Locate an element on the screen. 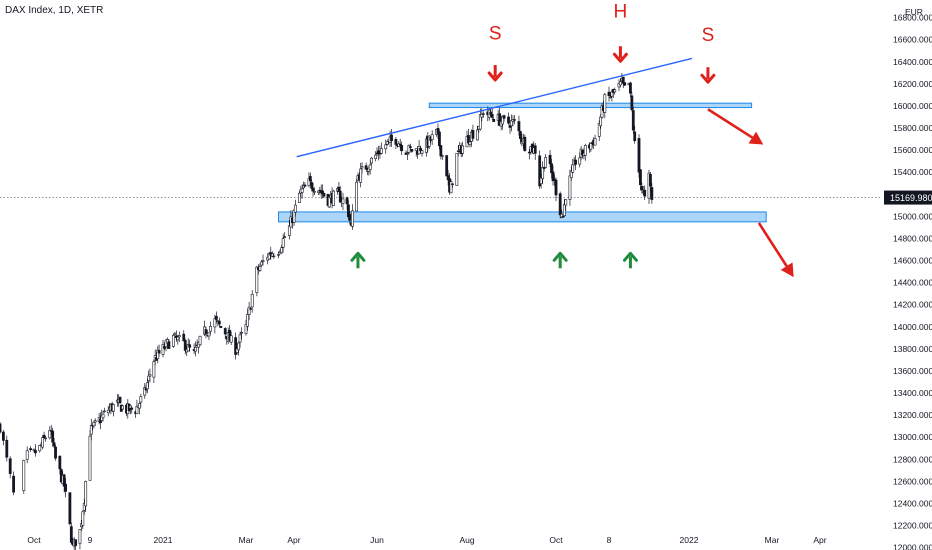 Image resolution: width=932 pixels, height=550 pixels. y-tick-label: 15600.000 is located at coordinates (912, 150).